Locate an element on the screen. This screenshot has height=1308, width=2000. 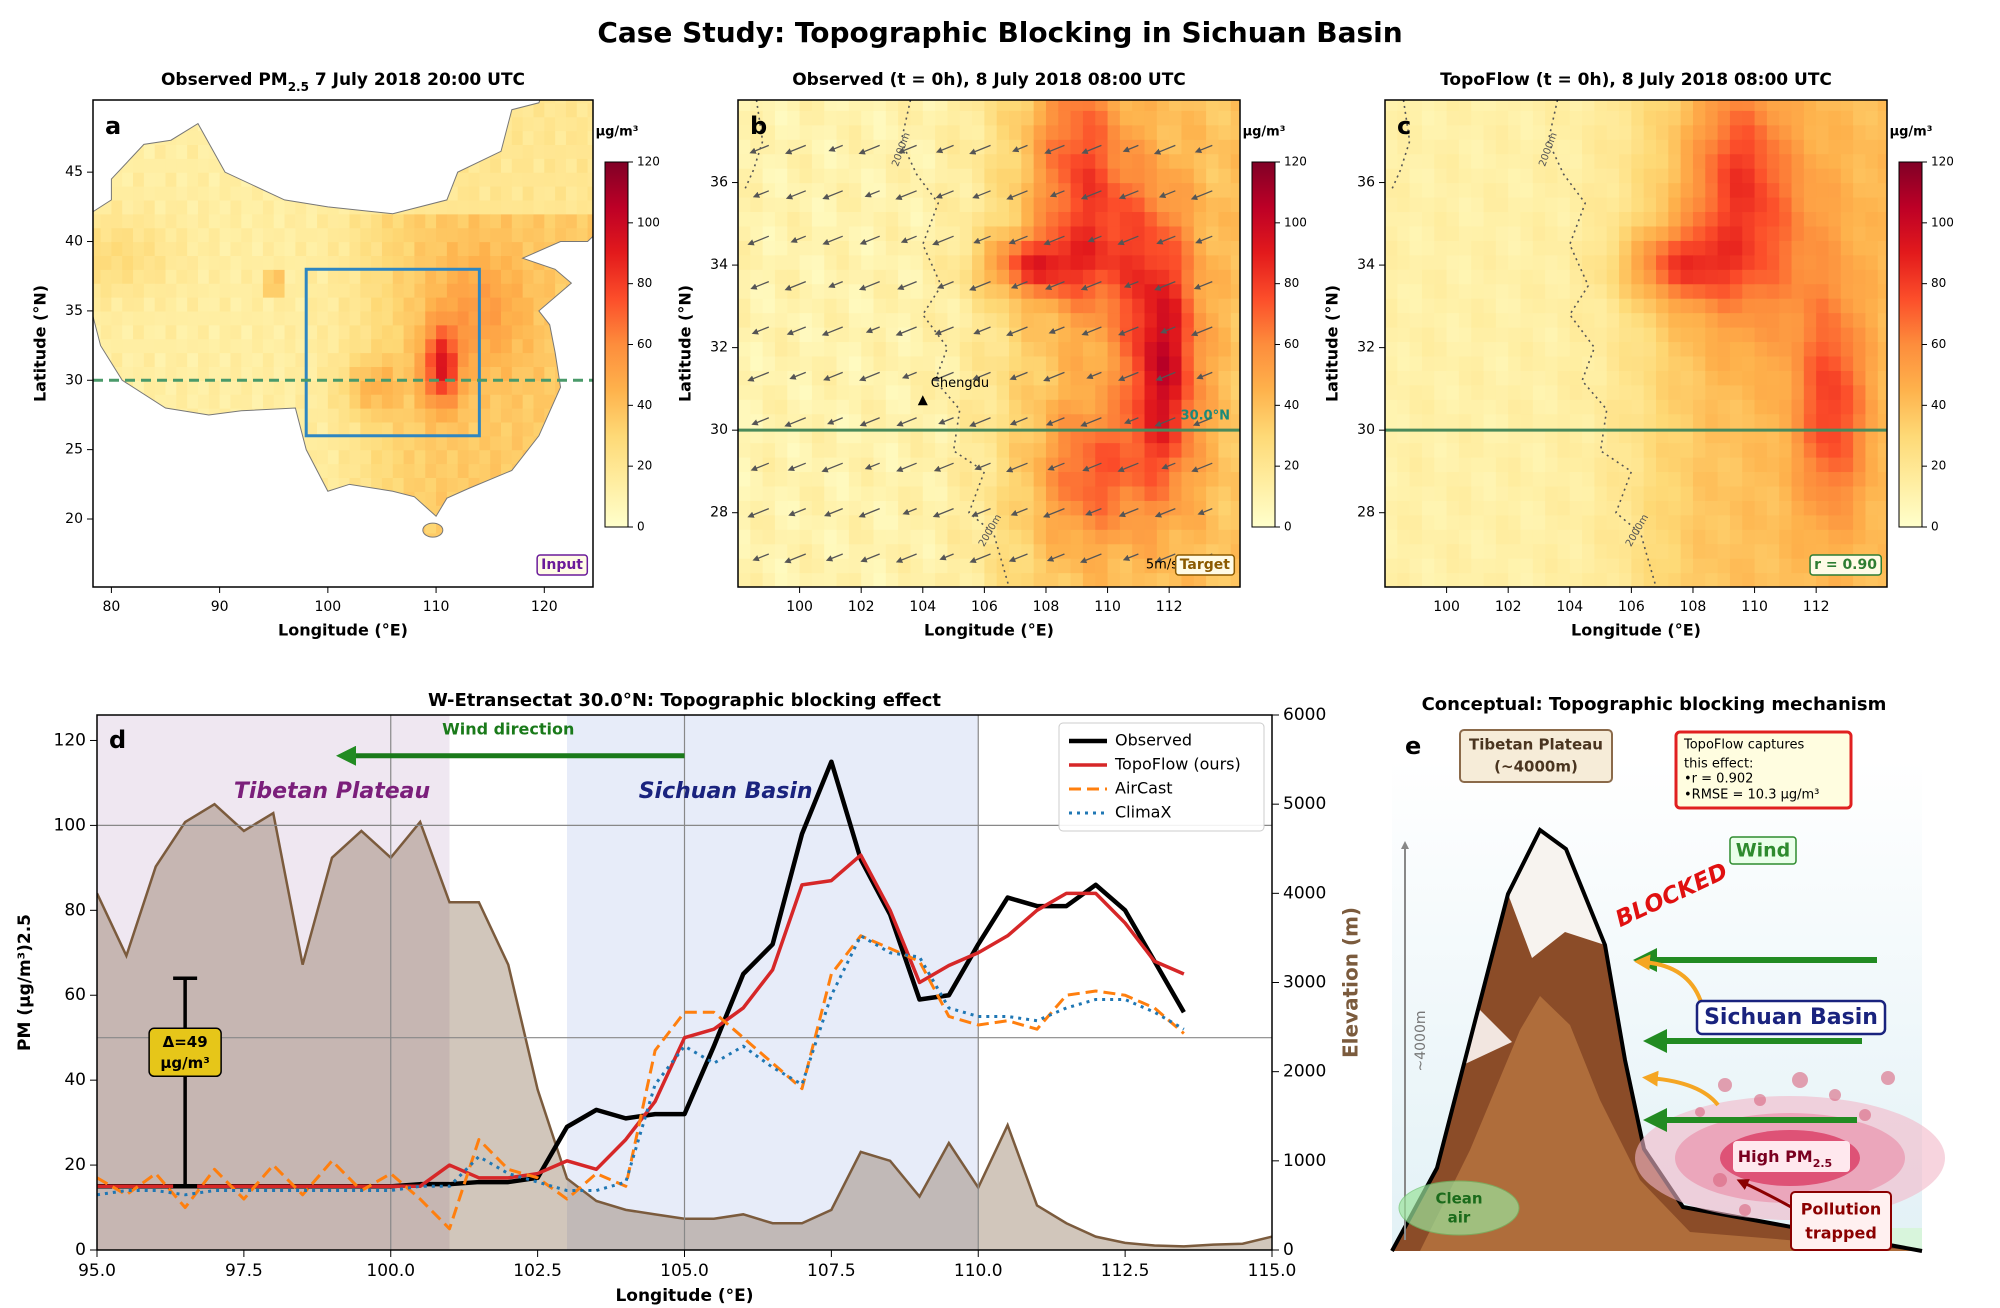
wind-arrow is located at coordinates (760, 421).